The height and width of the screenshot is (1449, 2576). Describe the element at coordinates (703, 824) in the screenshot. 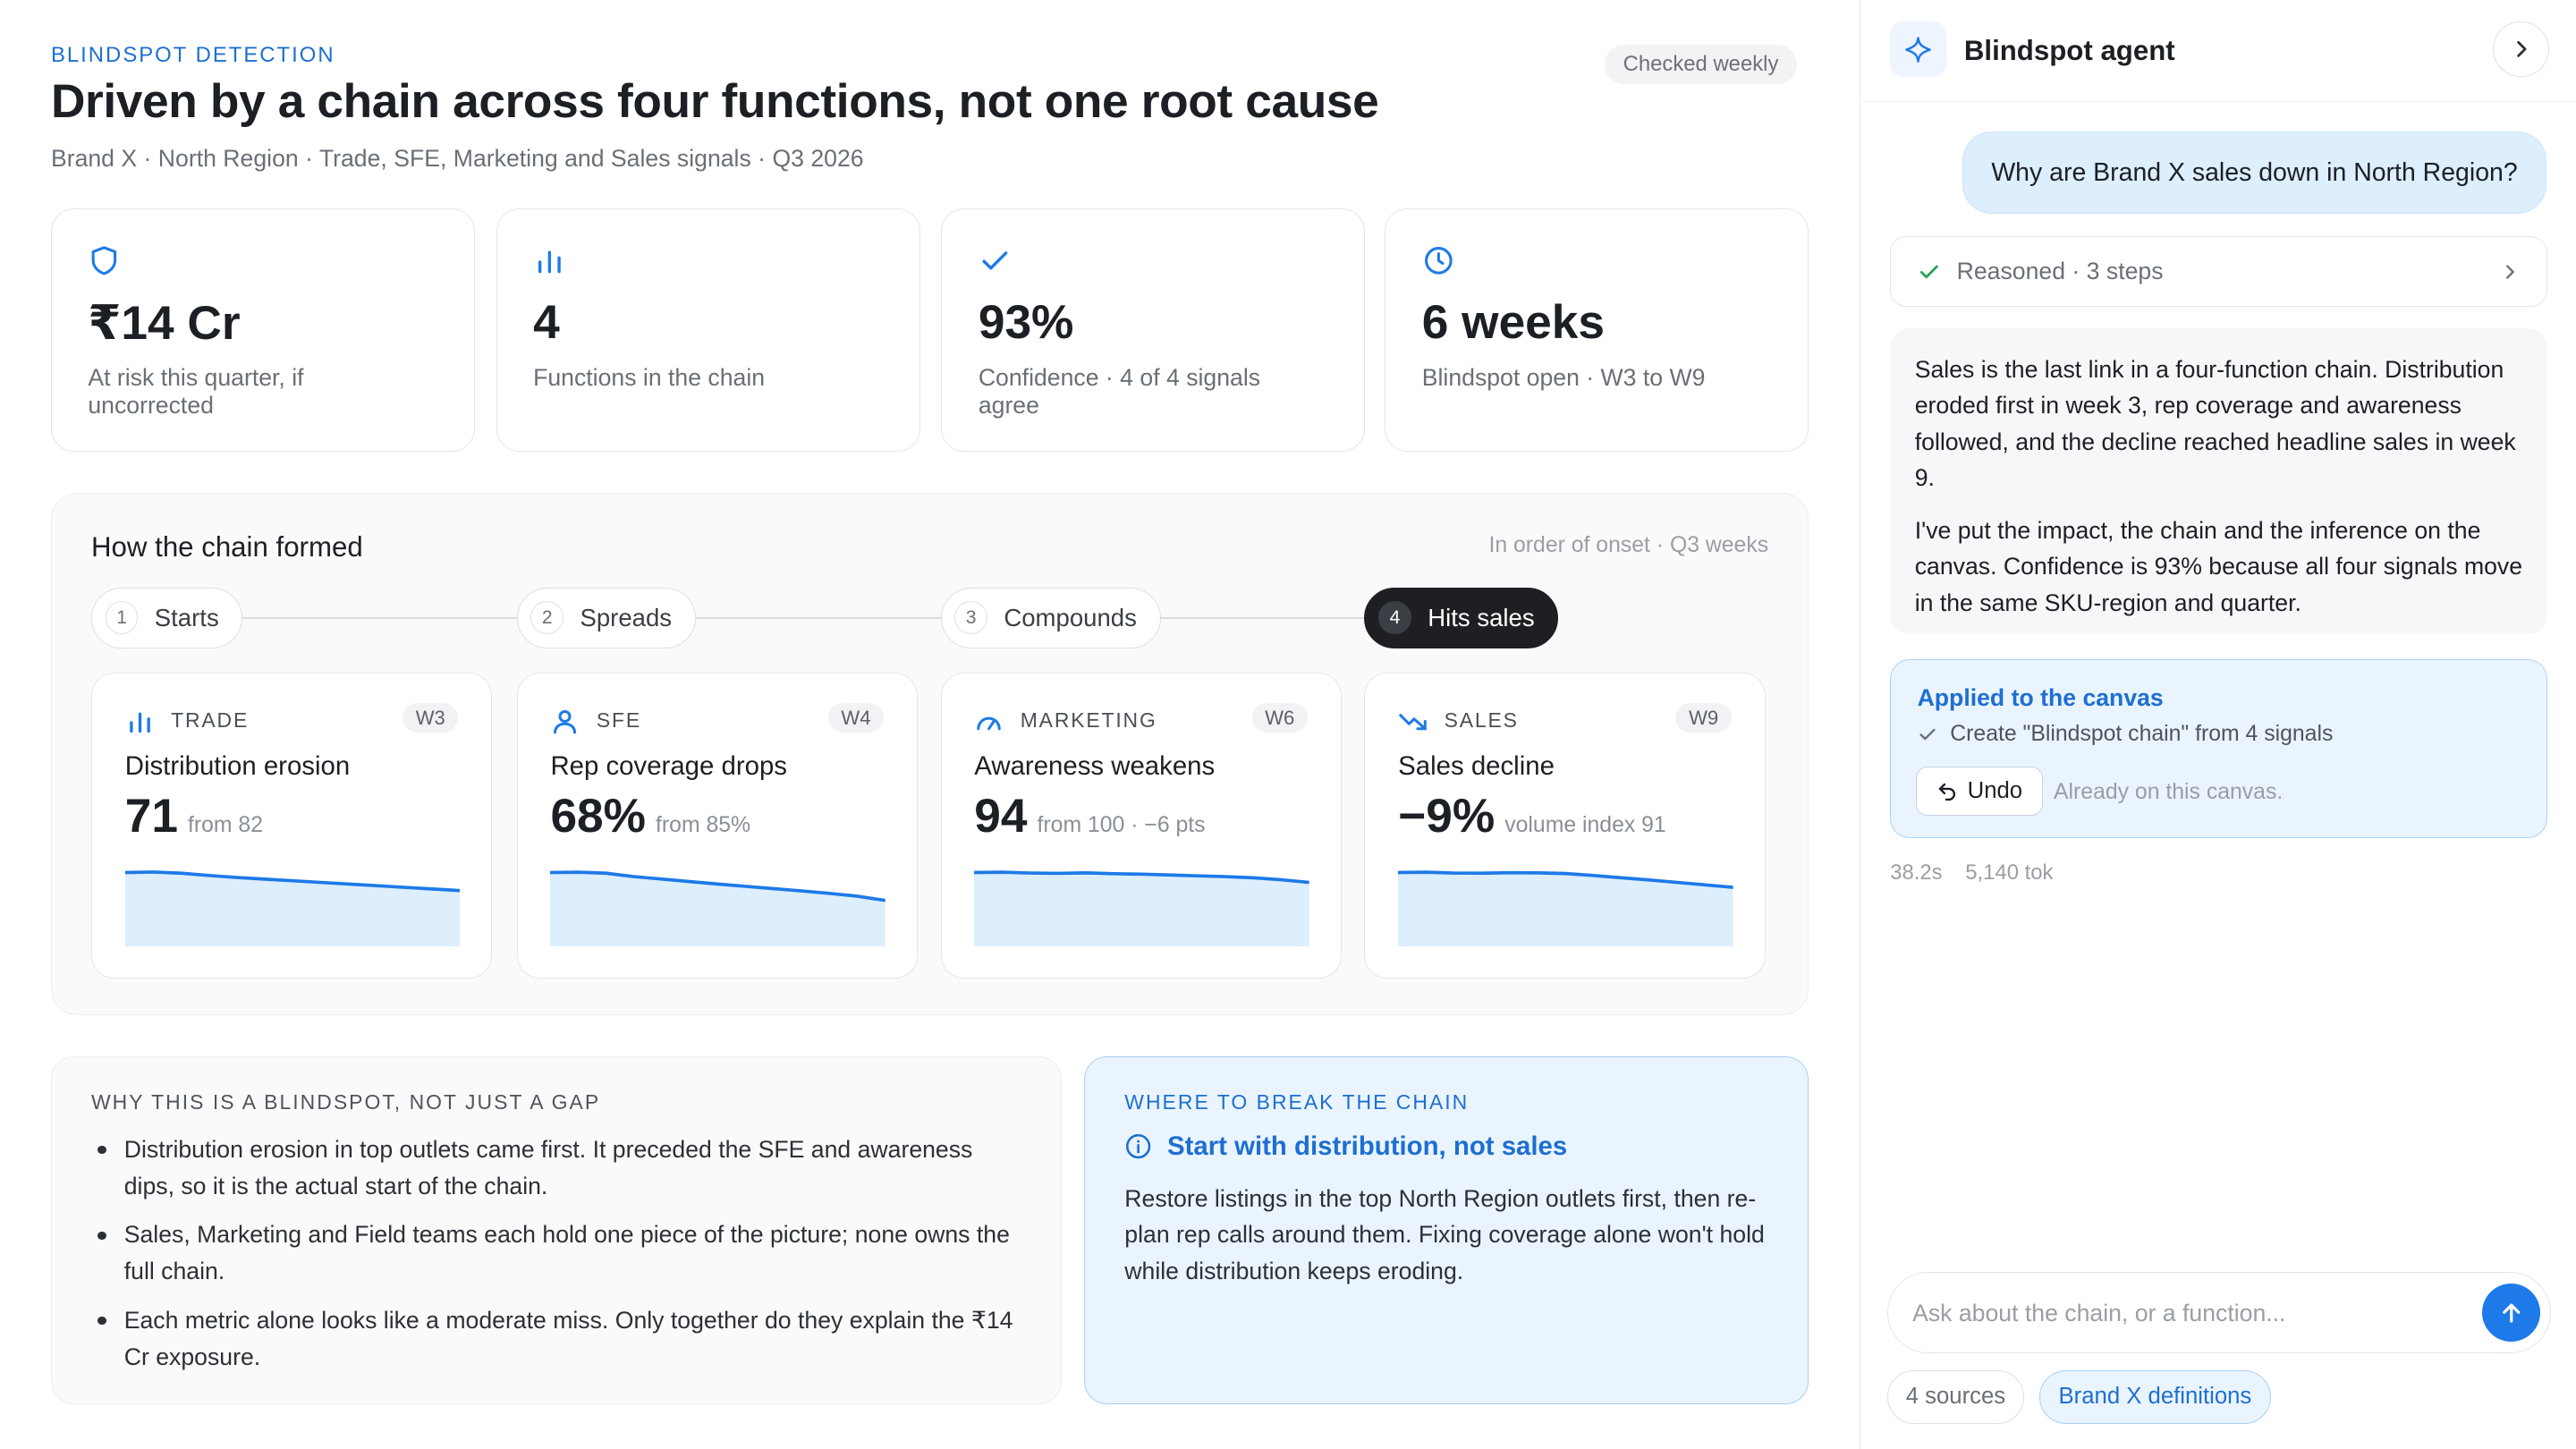

I see `function-baseline: from 85%` at that location.